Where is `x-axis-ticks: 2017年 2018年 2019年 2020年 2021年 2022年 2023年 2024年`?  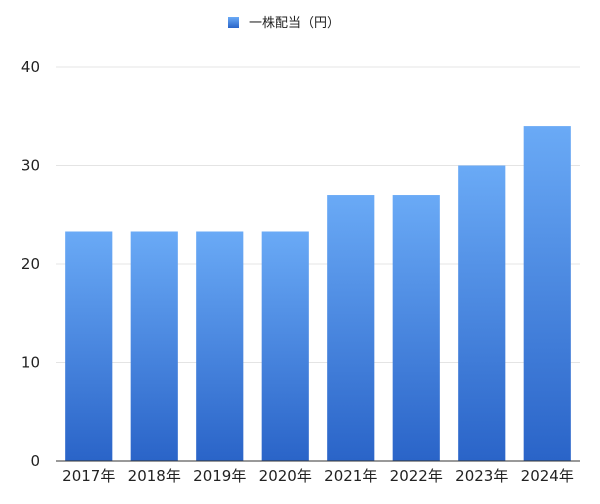
x-axis-ticks: 2017年 2018年 2019年 2020年 2021年 2022年 2023年 2024年 is located at coordinates (318, 476).